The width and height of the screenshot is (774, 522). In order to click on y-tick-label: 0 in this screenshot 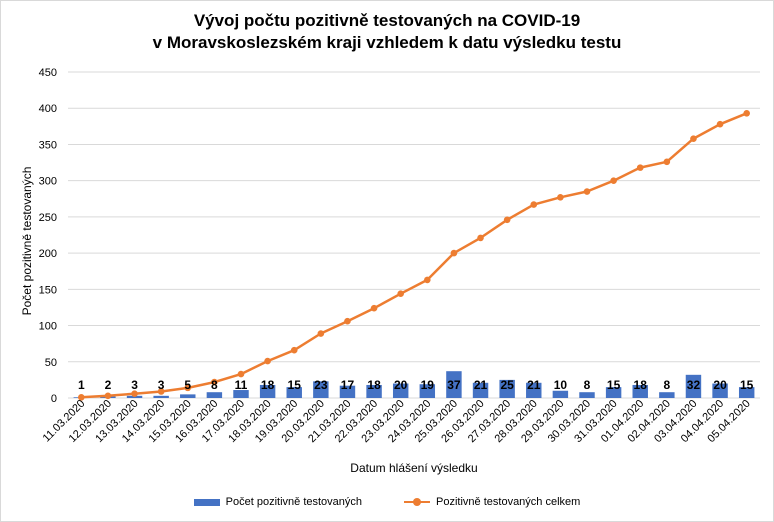, I will do `click(54, 399)`.